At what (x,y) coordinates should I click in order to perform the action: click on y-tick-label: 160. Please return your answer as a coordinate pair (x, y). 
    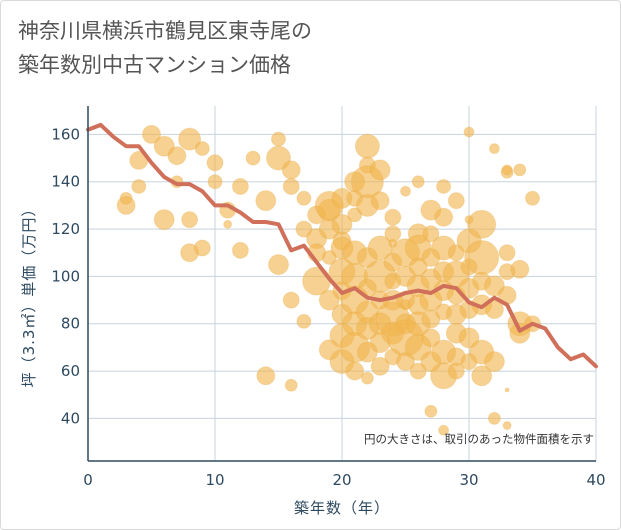
    Looking at the image, I should click on (65, 134).